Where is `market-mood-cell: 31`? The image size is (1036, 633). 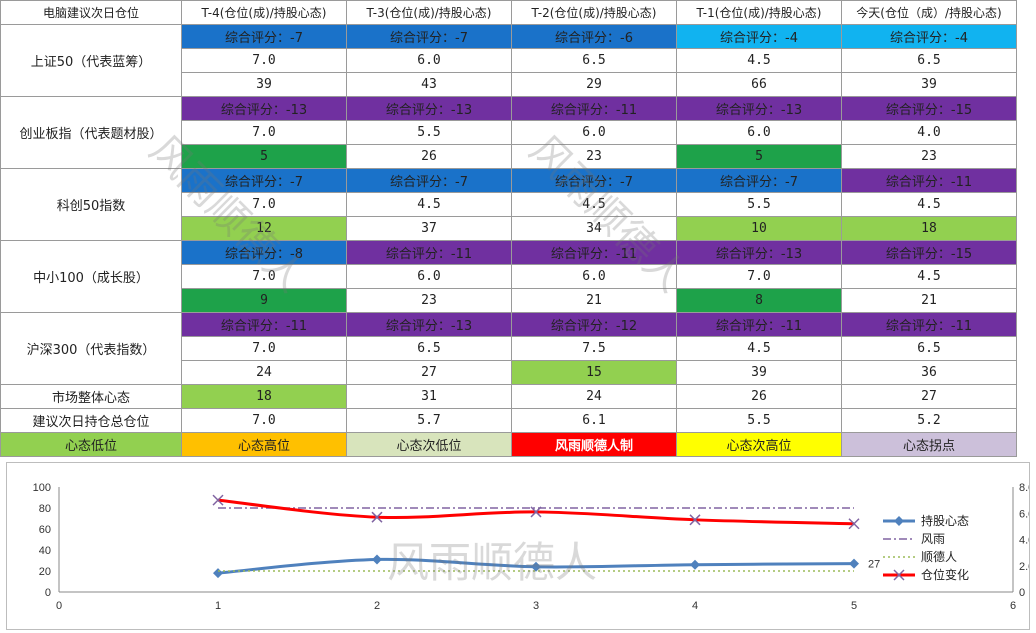 market-mood-cell: 31 is located at coordinates (429, 396).